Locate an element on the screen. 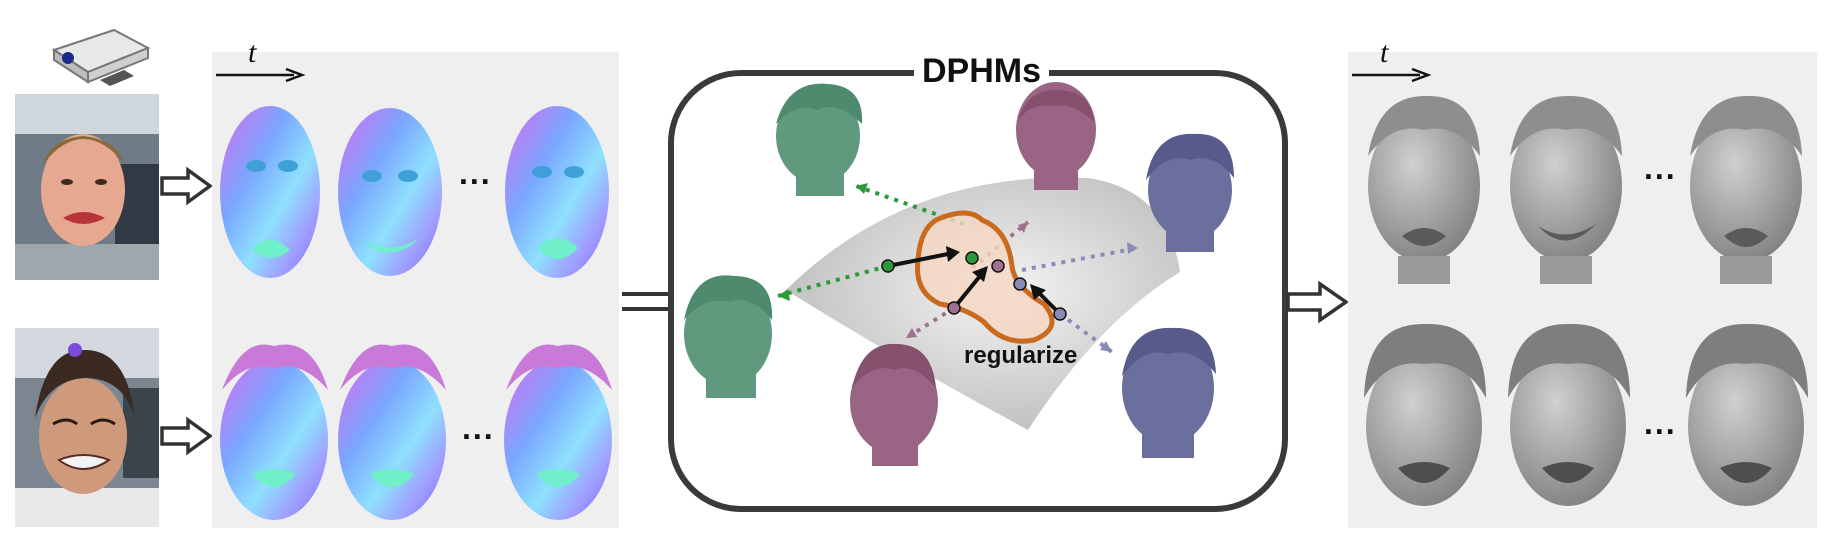  regularize-label: regularize is located at coordinates (1021, 355).